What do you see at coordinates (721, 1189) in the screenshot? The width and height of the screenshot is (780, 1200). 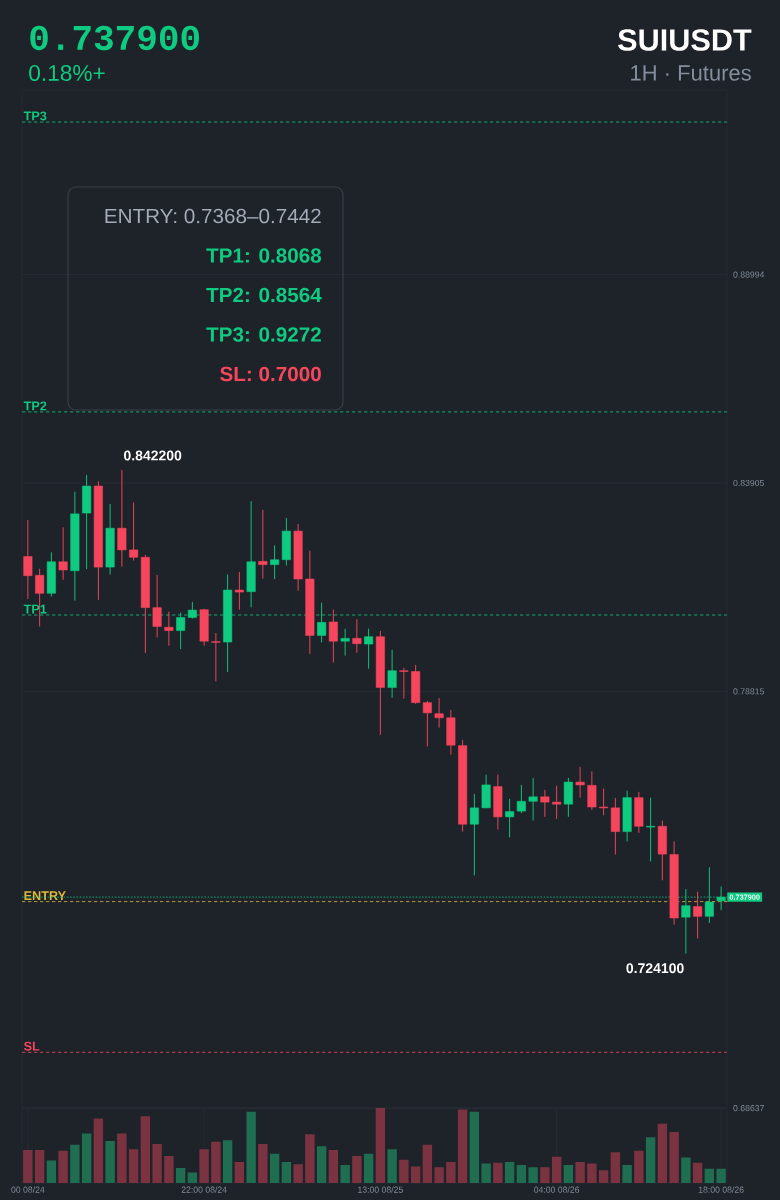 I see `x-tick-label: 18:00 08/26` at bounding box center [721, 1189].